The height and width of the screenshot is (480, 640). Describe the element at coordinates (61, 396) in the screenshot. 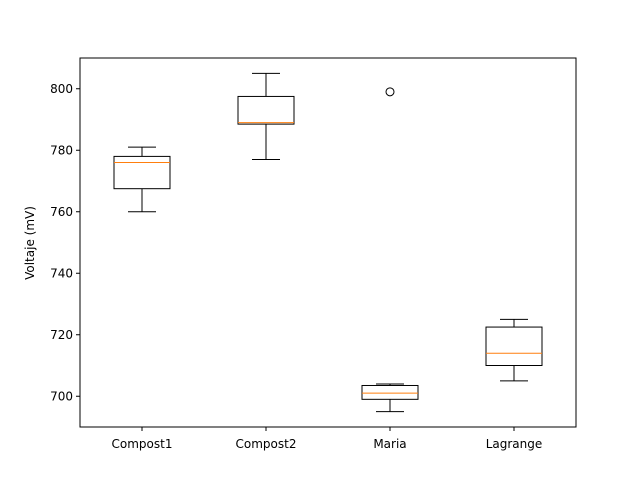

I see `y-tick-label: 700` at that location.